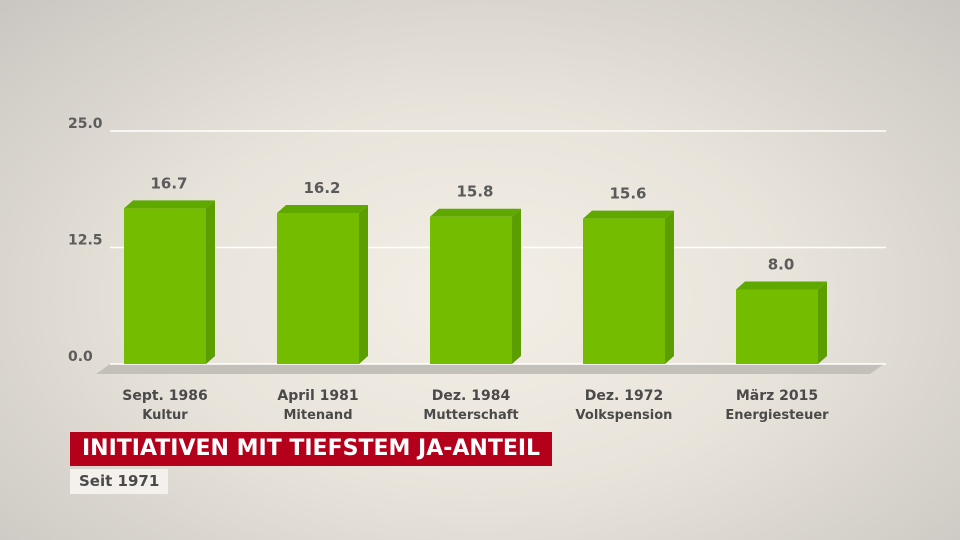 This screenshot has height=540, width=960. What do you see at coordinates (164, 396) in the screenshot?
I see `category-date-label: Sept. 1986` at bounding box center [164, 396].